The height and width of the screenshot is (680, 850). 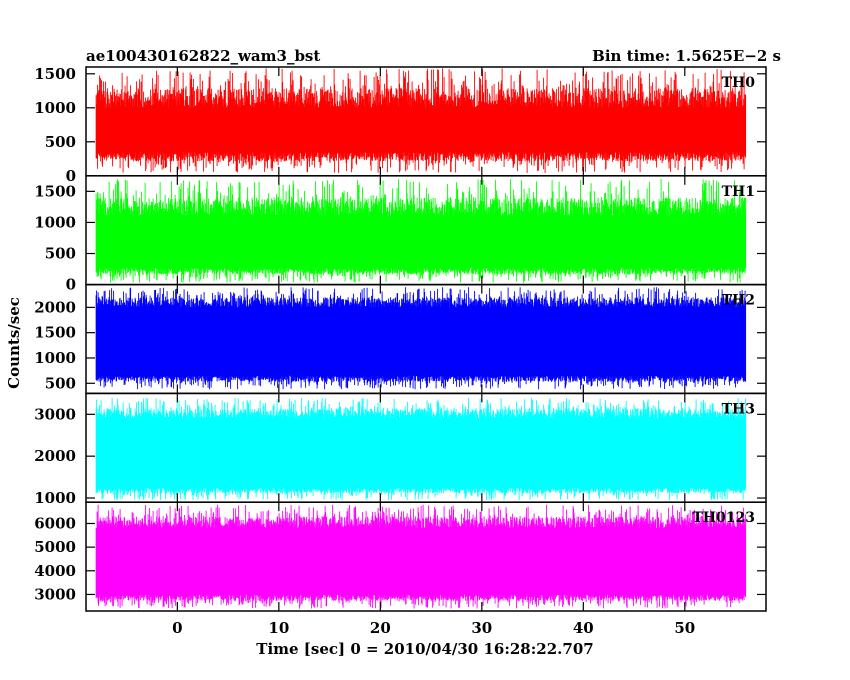 What do you see at coordinates (55, 547) in the screenshot?
I see `y-tick-label: 5000` at bounding box center [55, 547].